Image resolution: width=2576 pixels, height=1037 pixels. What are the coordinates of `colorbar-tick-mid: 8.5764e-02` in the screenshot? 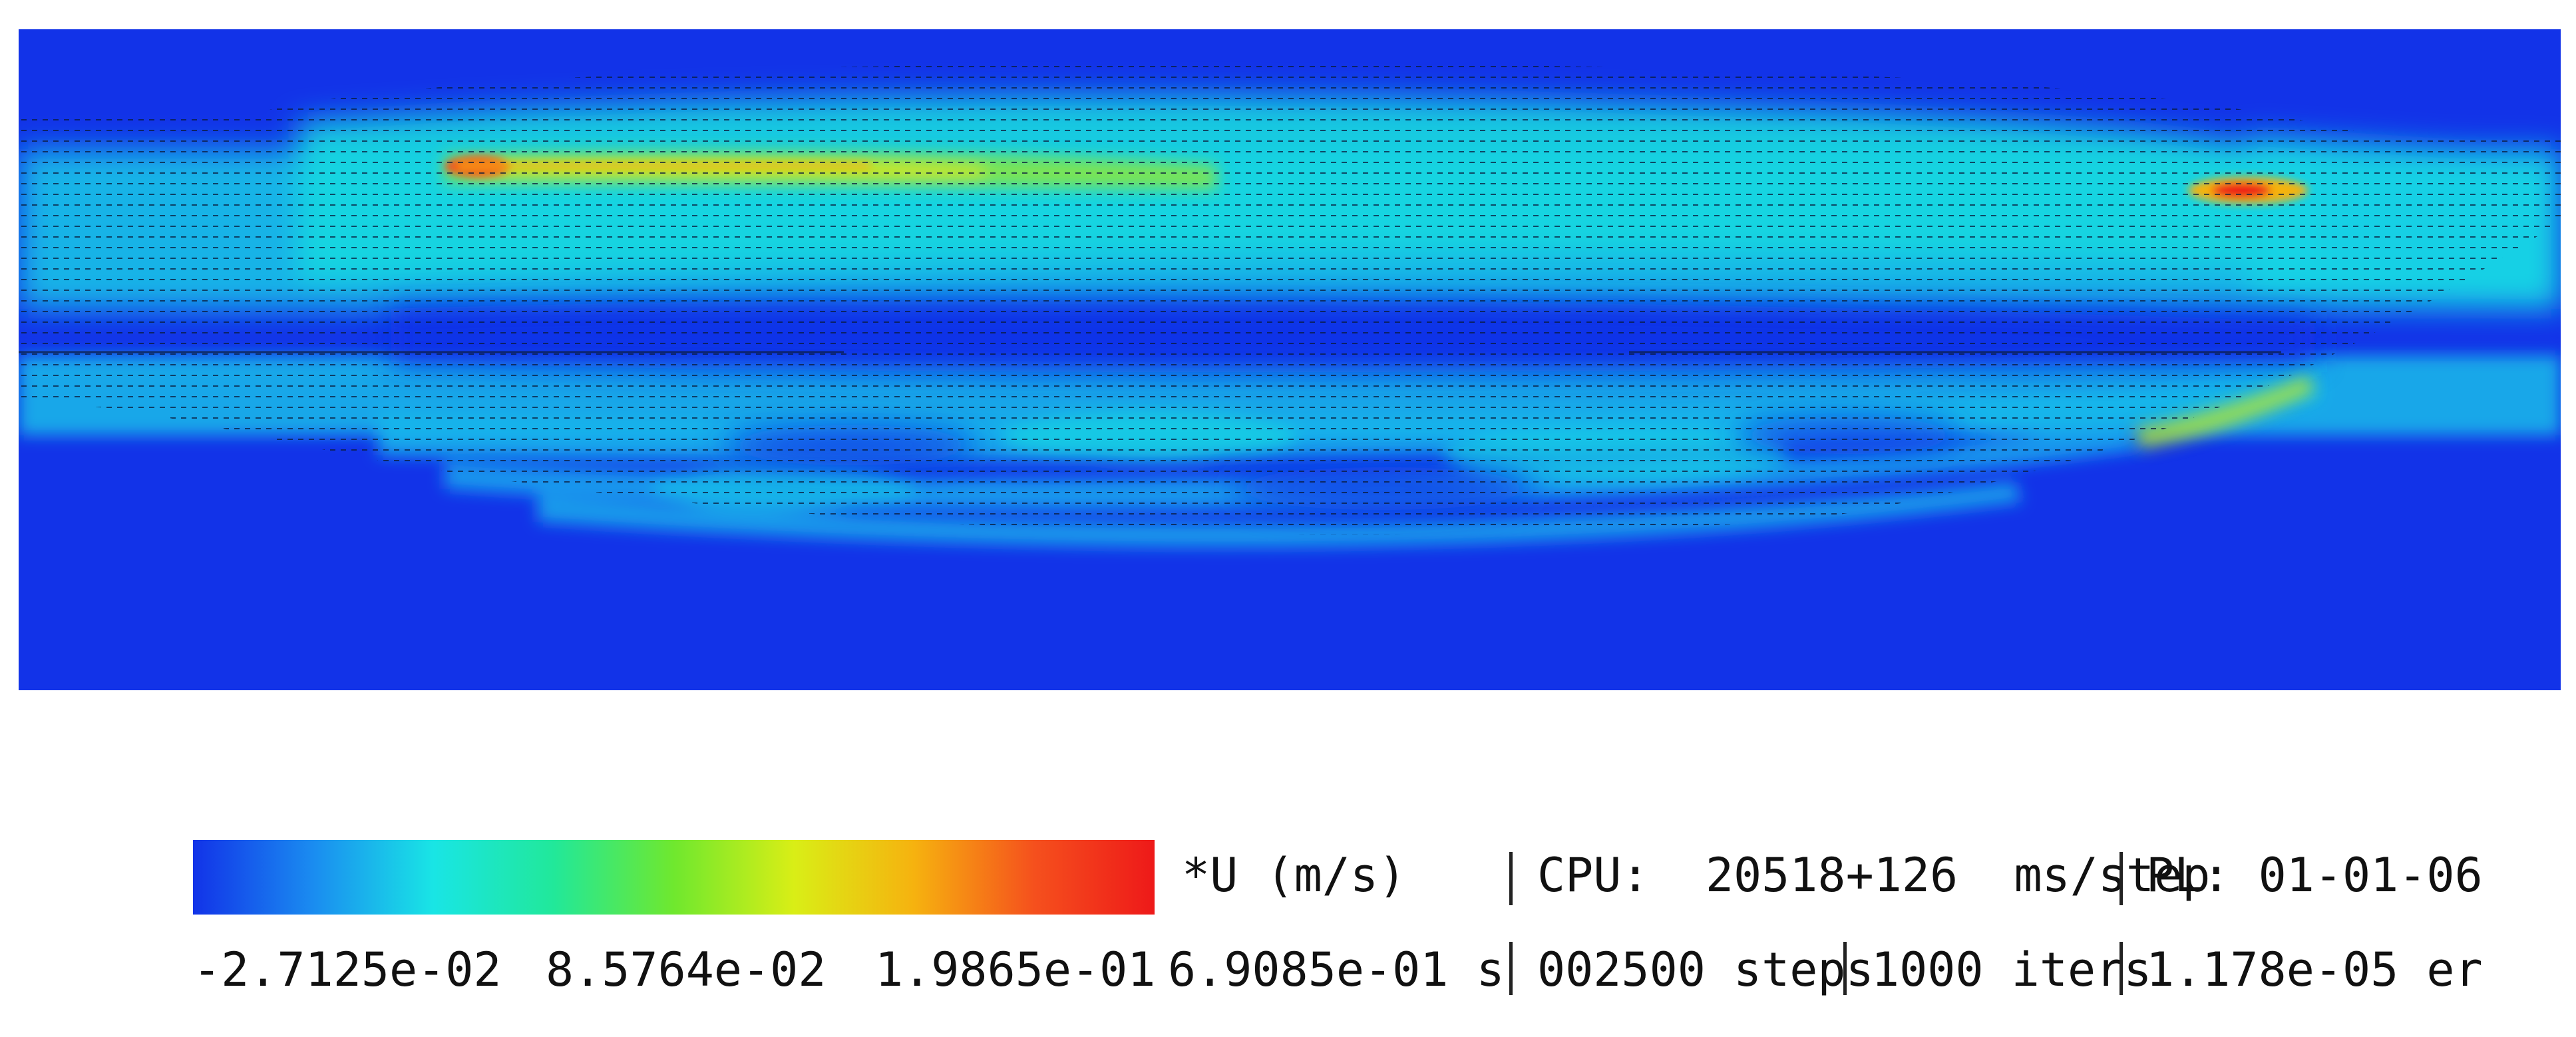 It's located at (686, 969).